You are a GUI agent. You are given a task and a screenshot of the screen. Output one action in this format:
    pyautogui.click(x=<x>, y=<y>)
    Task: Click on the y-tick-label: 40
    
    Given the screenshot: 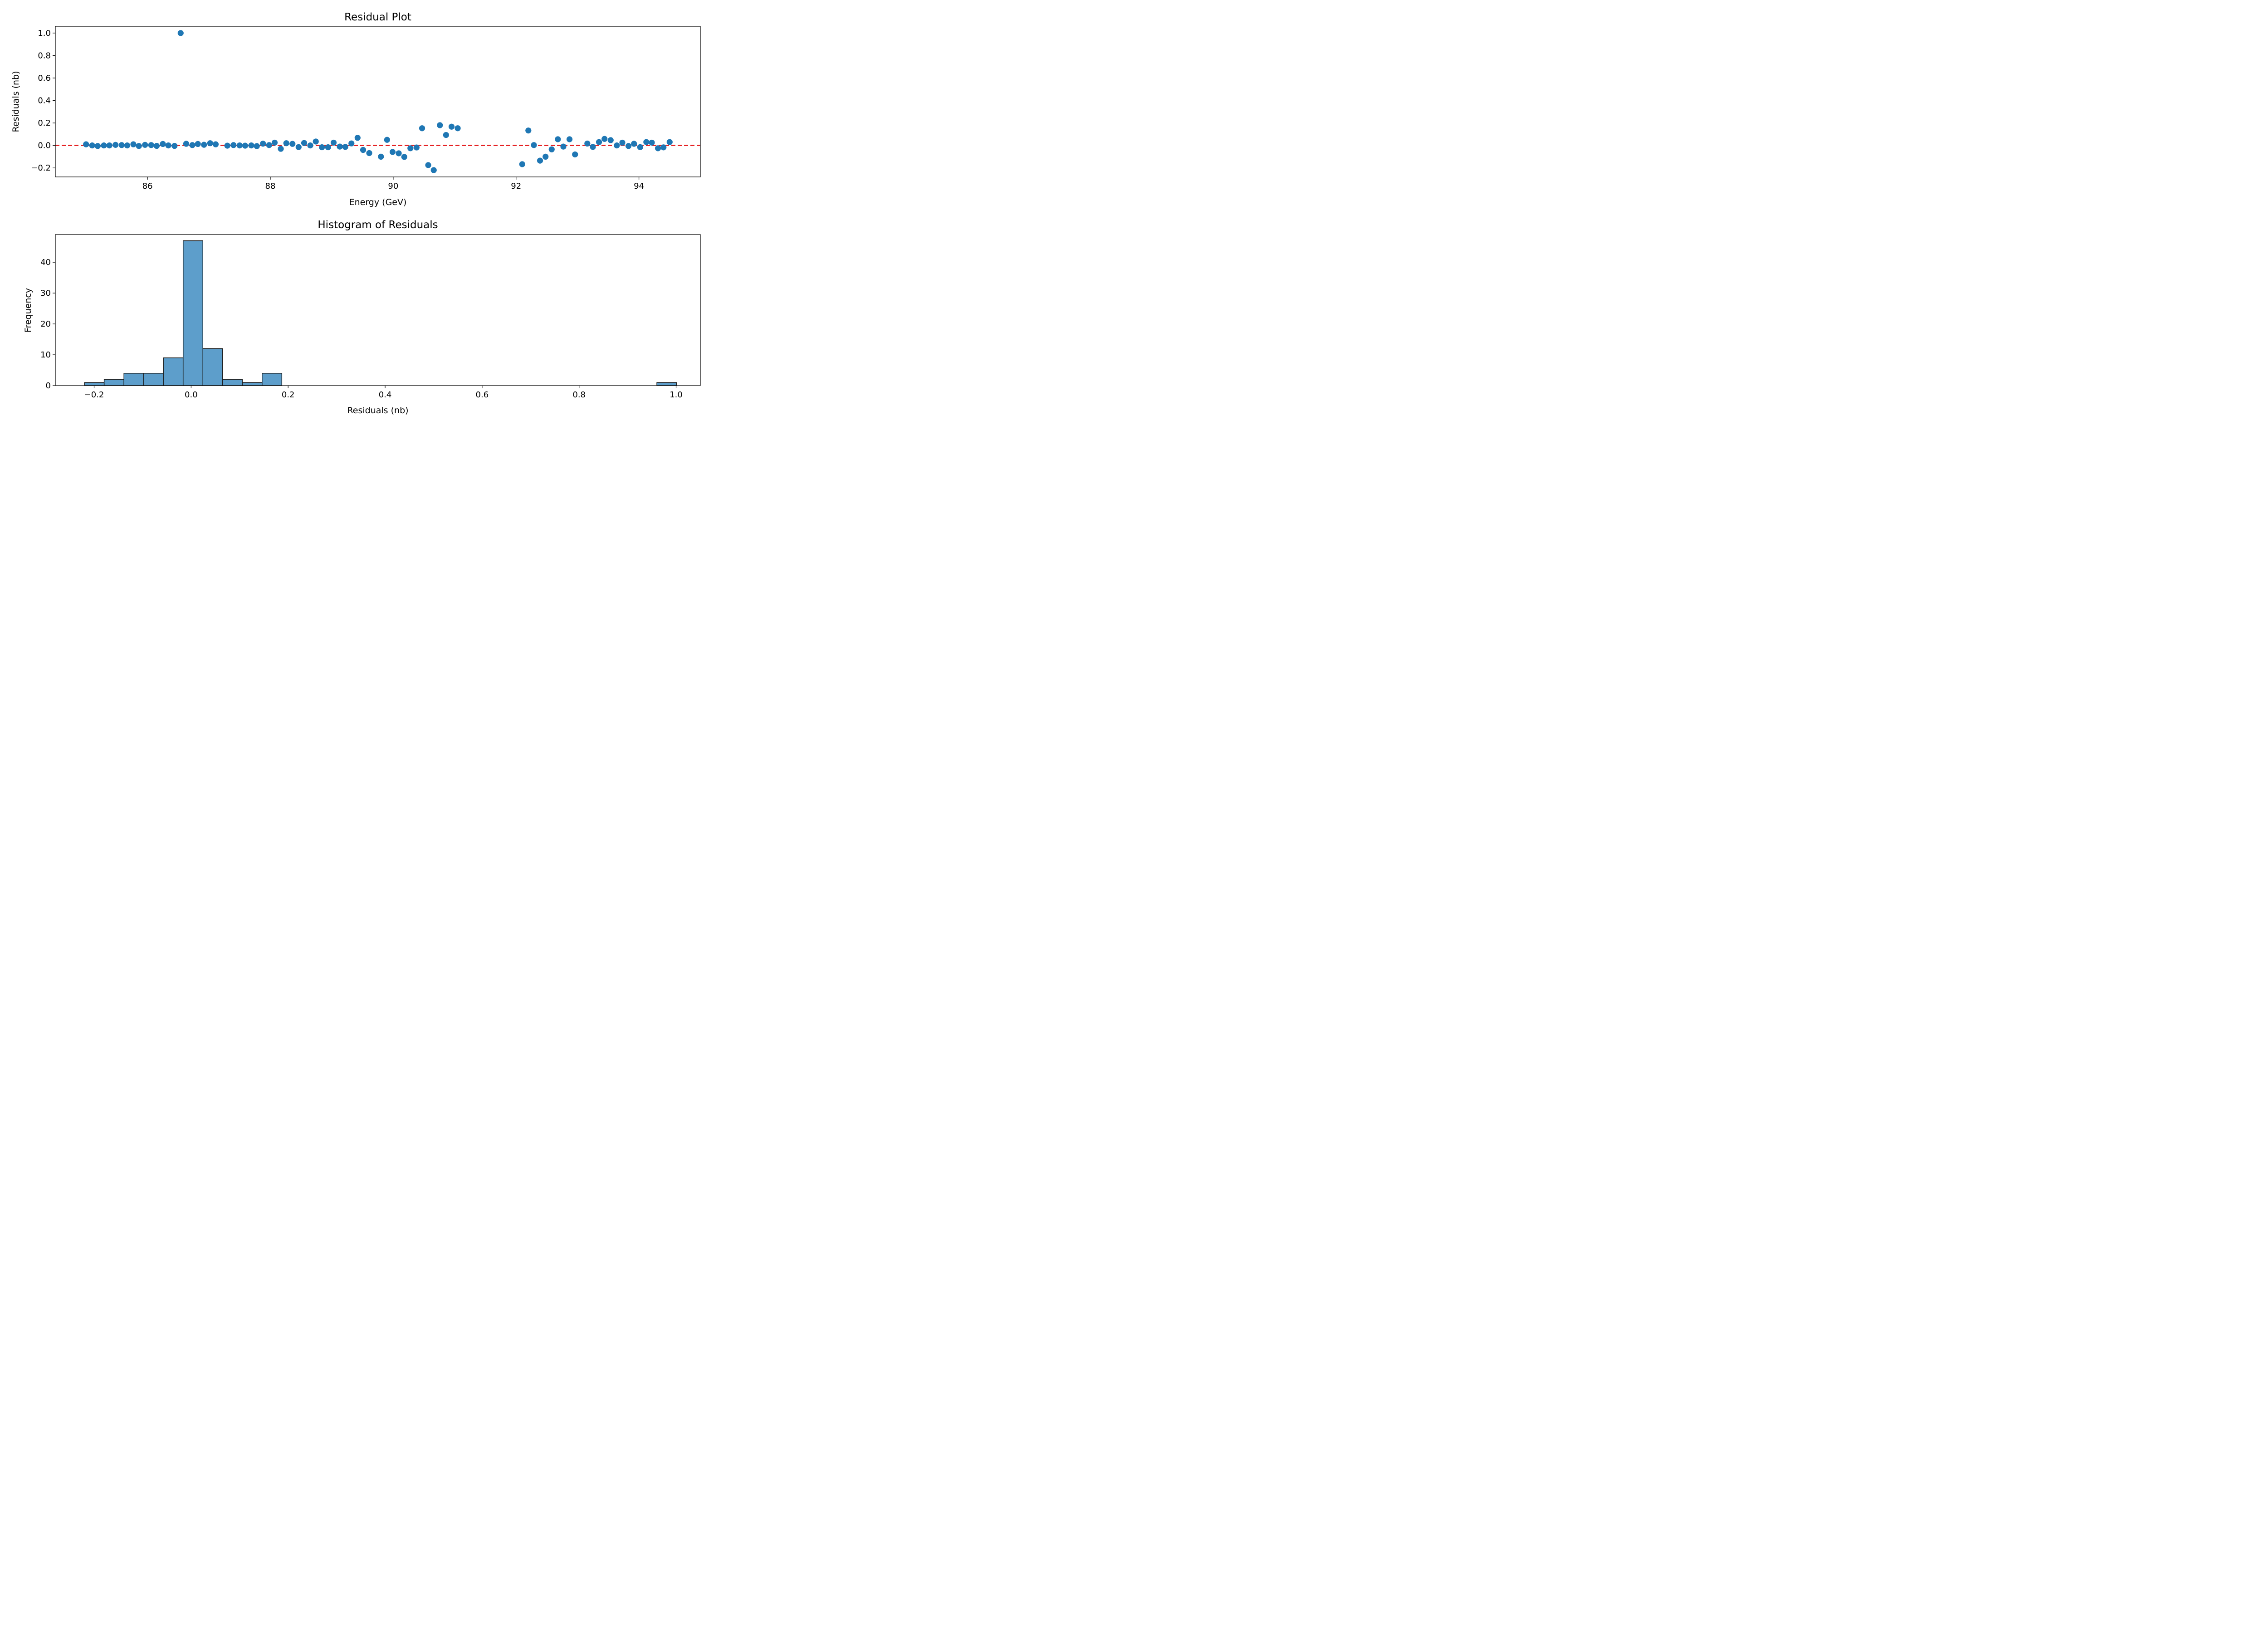 What is the action you would take?
    pyautogui.click(x=45, y=262)
    